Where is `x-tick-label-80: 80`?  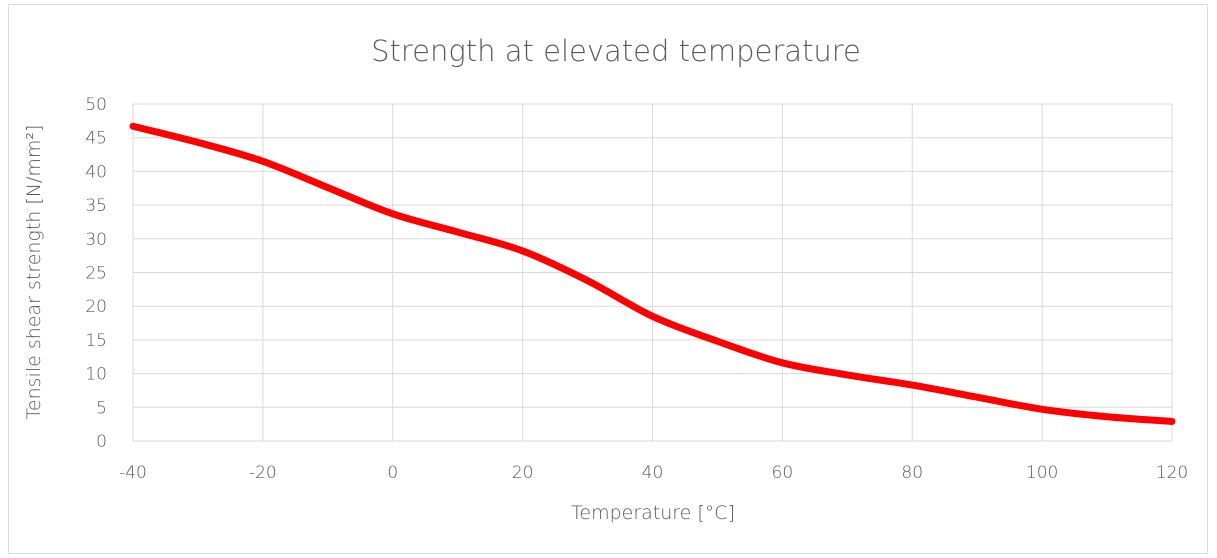 x-tick-label-80: 80 is located at coordinates (912, 473).